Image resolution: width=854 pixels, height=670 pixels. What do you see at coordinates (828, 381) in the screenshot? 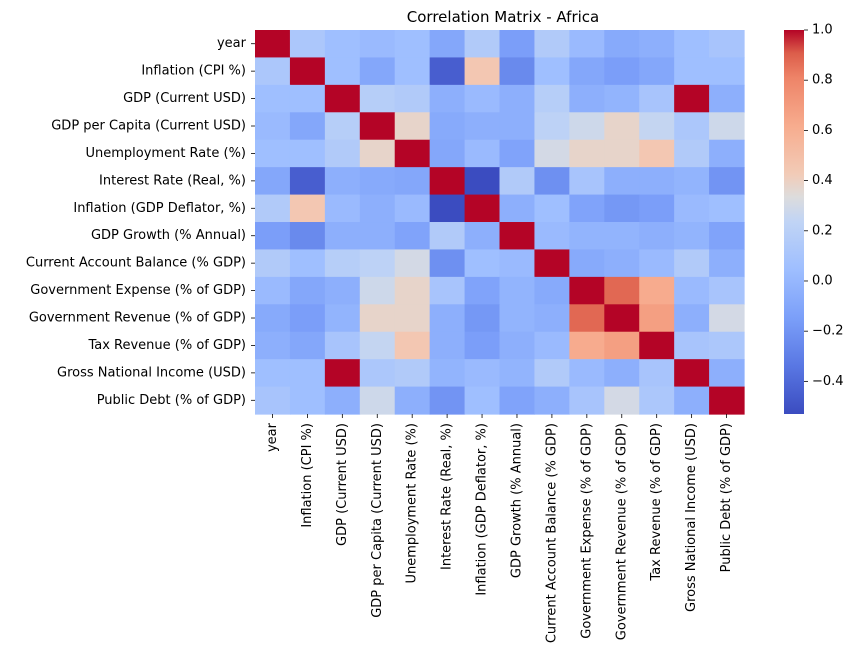
I see `colorbar-tick-label: −0.4` at bounding box center [828, 381].